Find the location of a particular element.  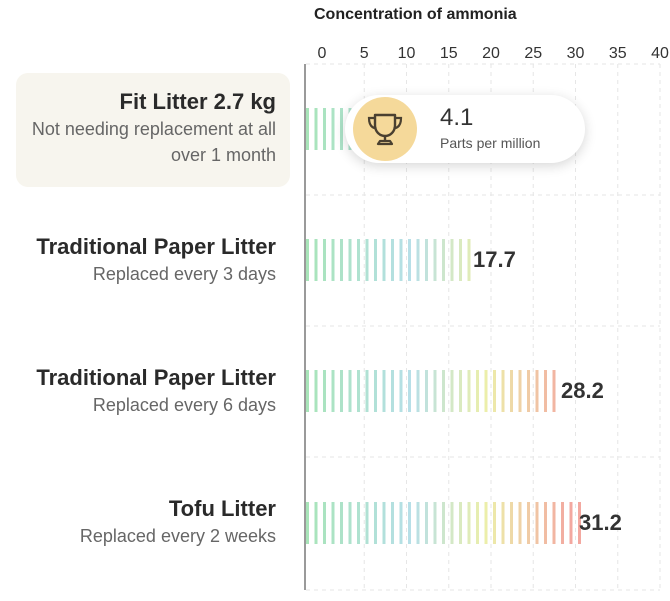

row-subtitle: Replaced every 3 days is located at coordinates (184, 274).